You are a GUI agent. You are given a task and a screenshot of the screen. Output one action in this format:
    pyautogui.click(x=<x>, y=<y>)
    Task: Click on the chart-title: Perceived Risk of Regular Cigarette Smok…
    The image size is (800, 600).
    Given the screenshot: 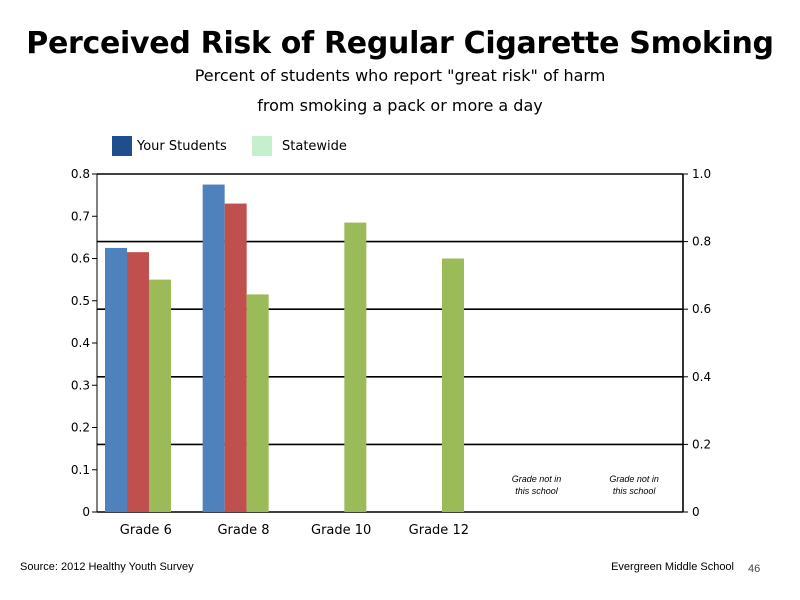 What is the action you would take?
    pyautogui.click(x=400, y=43)
    